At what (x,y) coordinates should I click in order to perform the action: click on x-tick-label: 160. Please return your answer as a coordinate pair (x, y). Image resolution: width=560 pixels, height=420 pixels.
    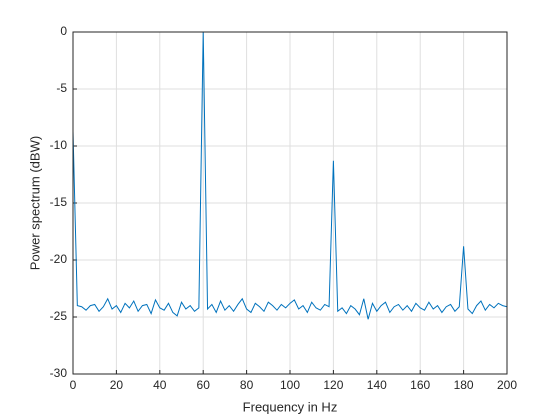
    Looking at the image, I should click on (420, 385).